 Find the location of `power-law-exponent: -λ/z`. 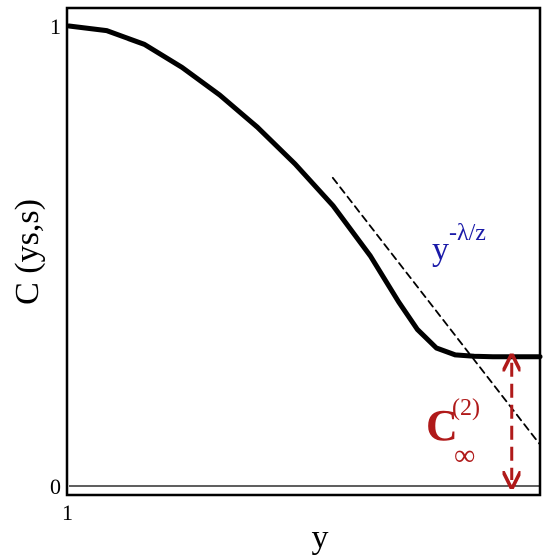

power-law-exponent: -λ/z is located at coordinates (467, 233).